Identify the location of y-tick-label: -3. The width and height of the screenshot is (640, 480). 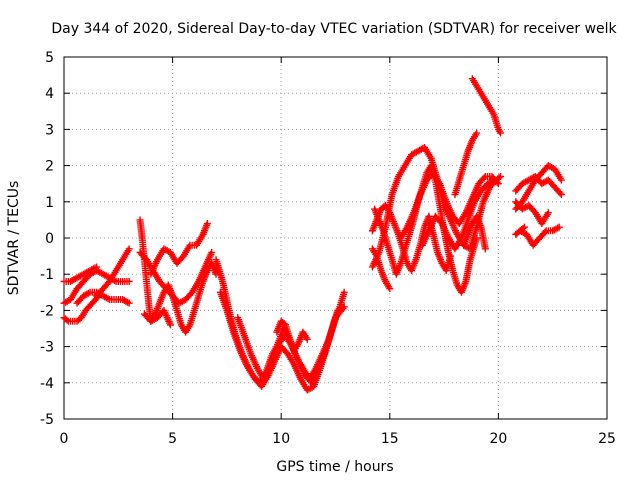
(47, 348).